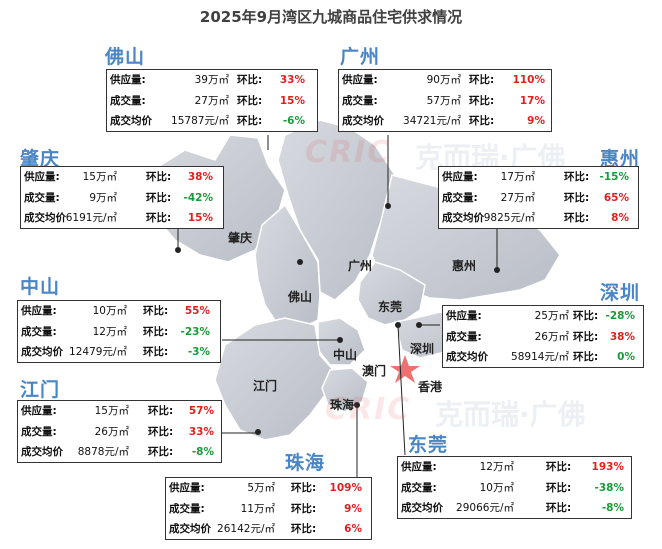 The image size is (662, 549). I want to click on shenzhen-price-hb-label: 环比:, so click(586, 357).